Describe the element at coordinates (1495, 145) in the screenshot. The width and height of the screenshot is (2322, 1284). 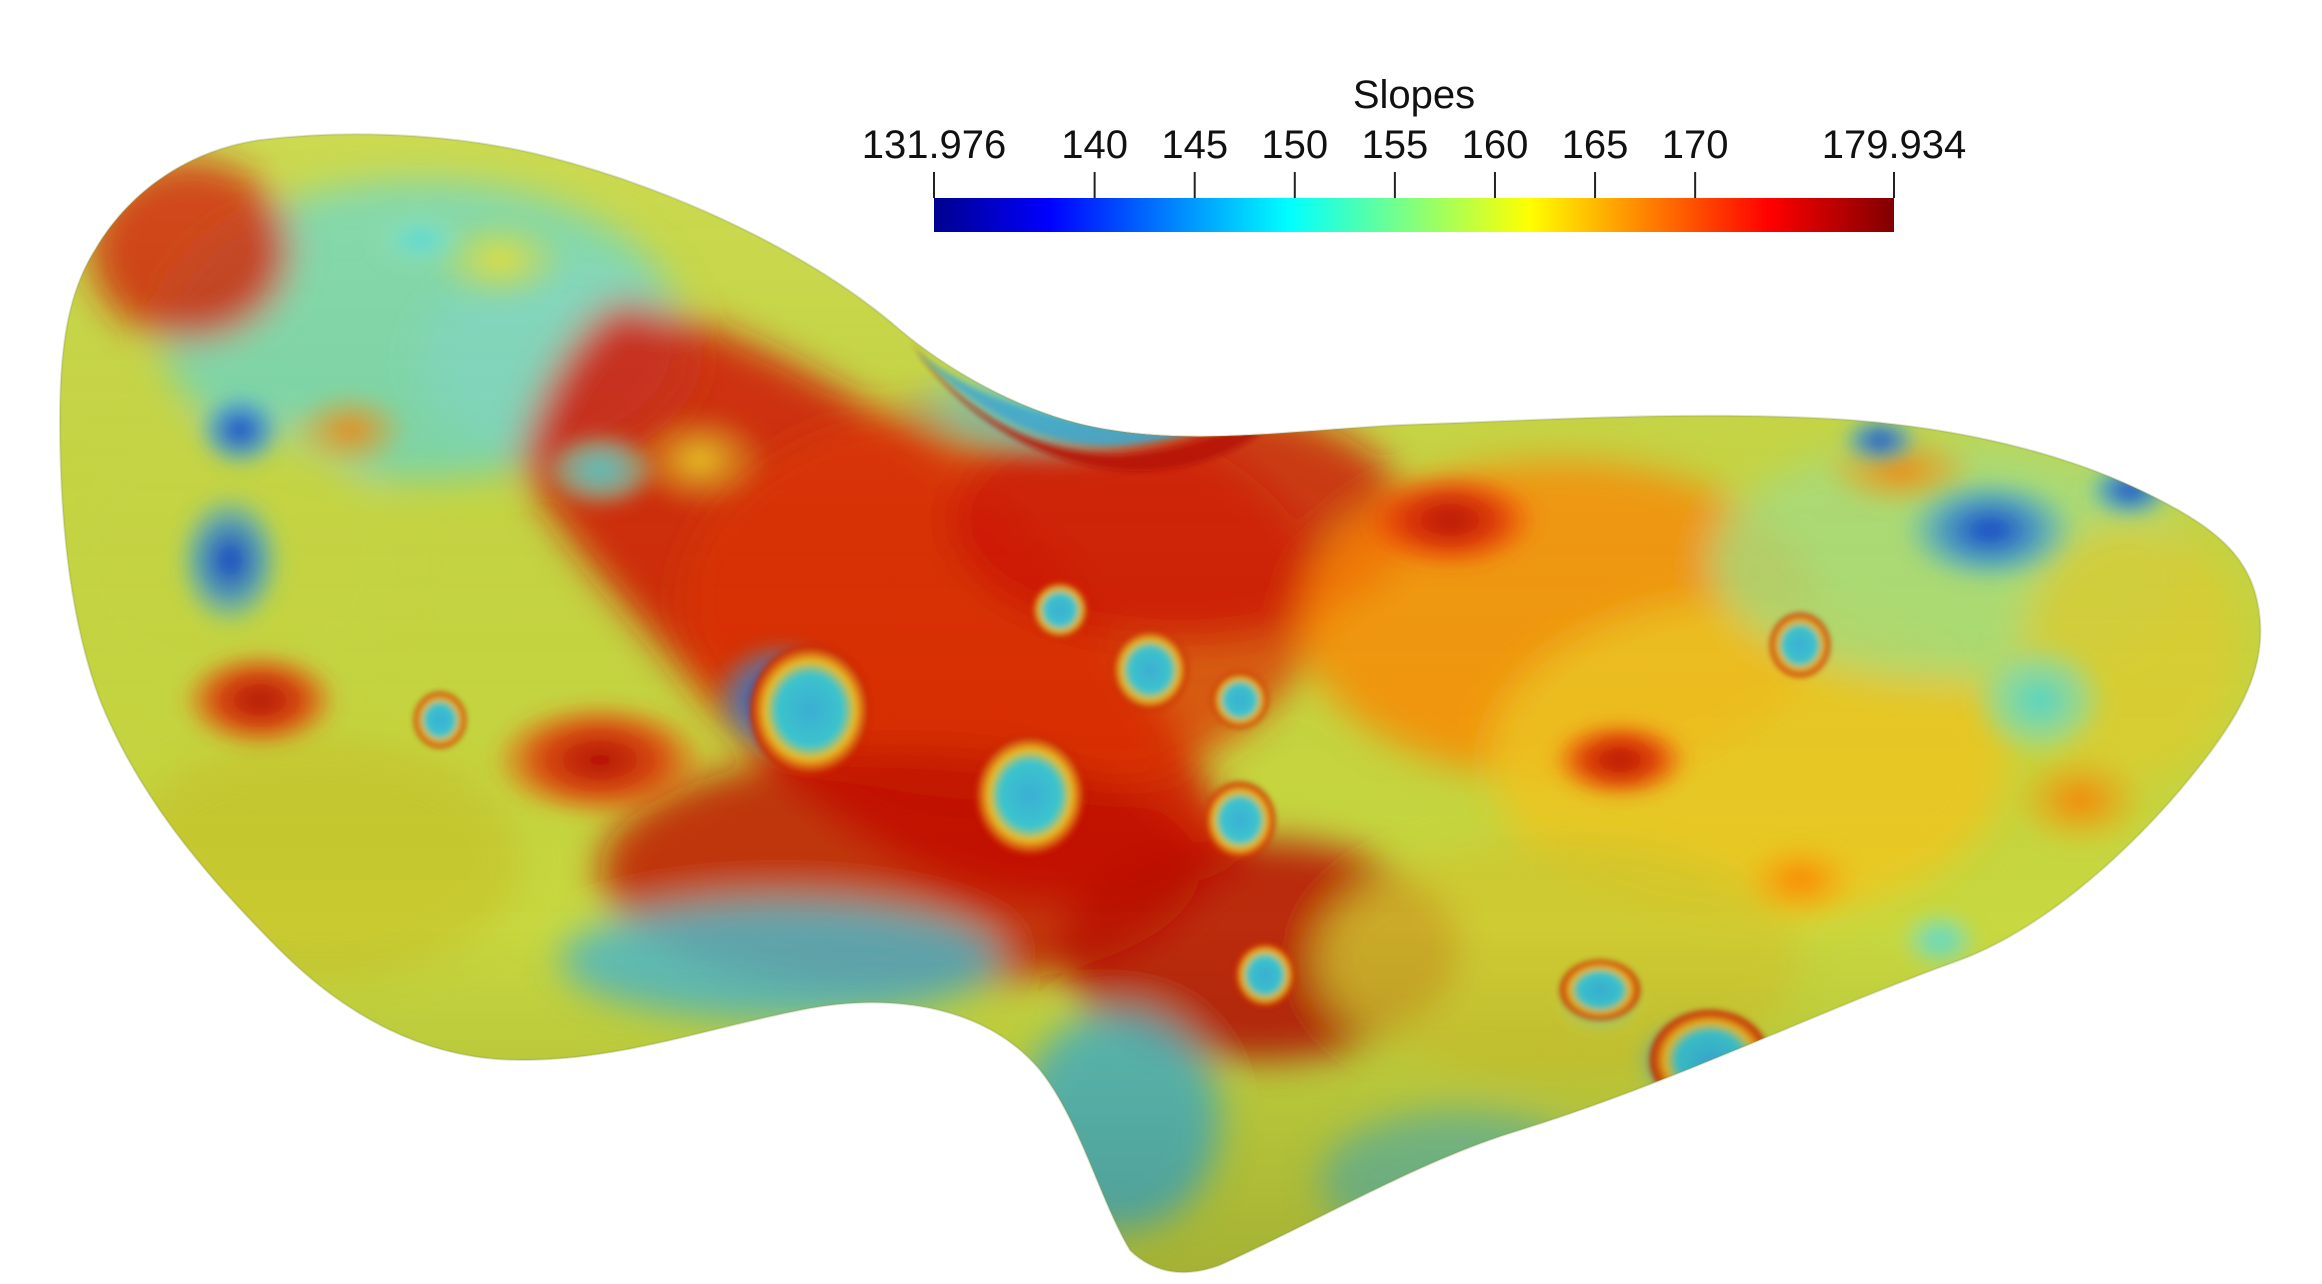
I see `colorbar-tick-label-5: 160` at that location.